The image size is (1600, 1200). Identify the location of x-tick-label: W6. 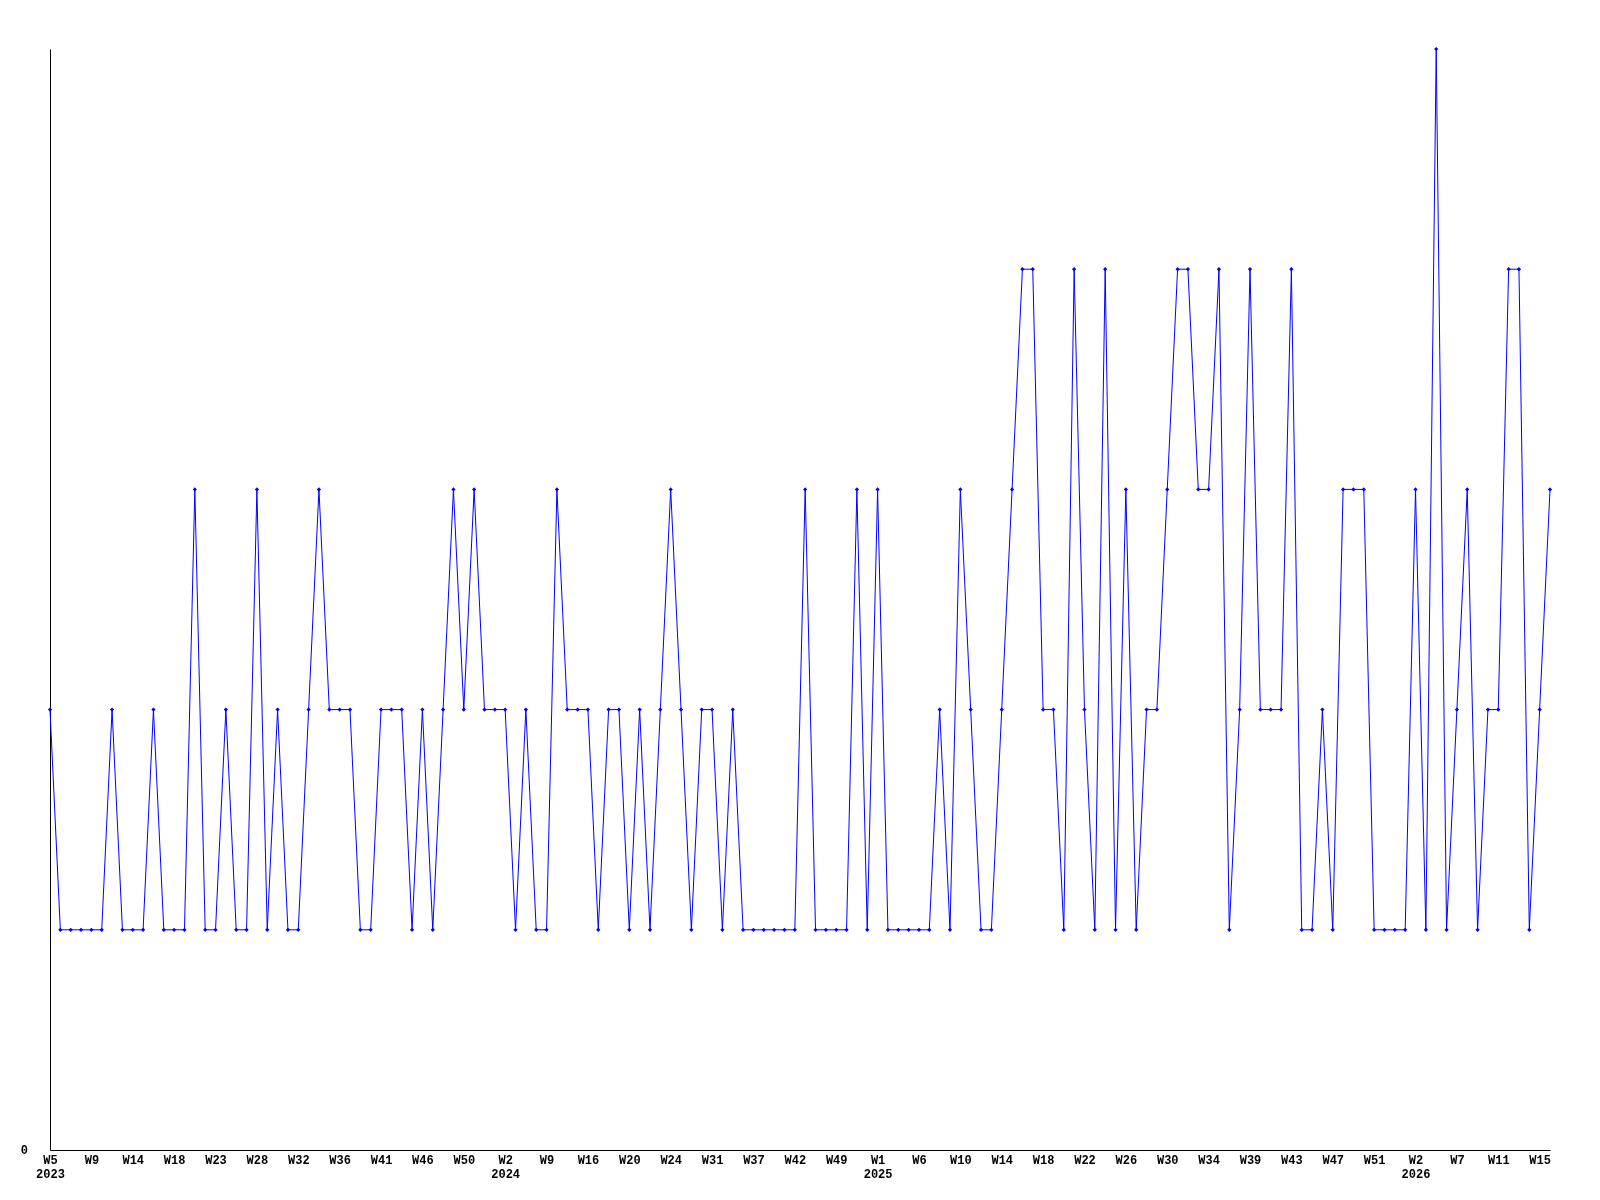
(919, 1160).